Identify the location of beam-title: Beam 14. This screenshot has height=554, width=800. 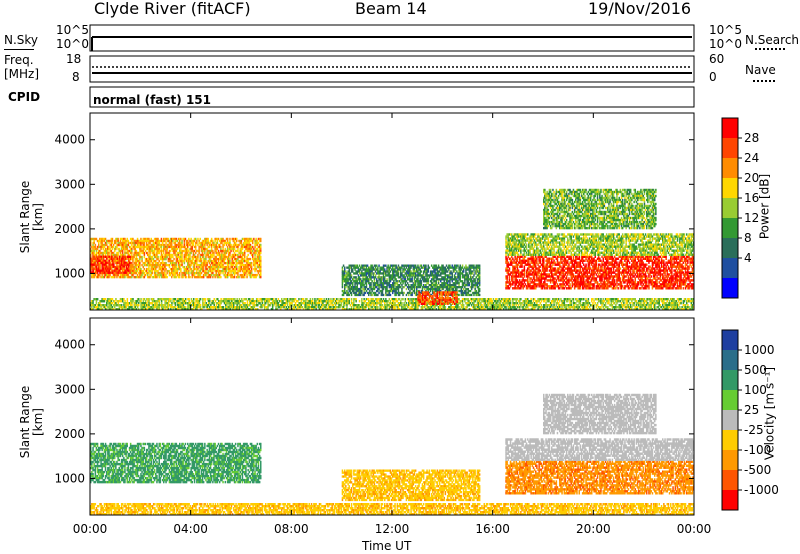
(391, 9).